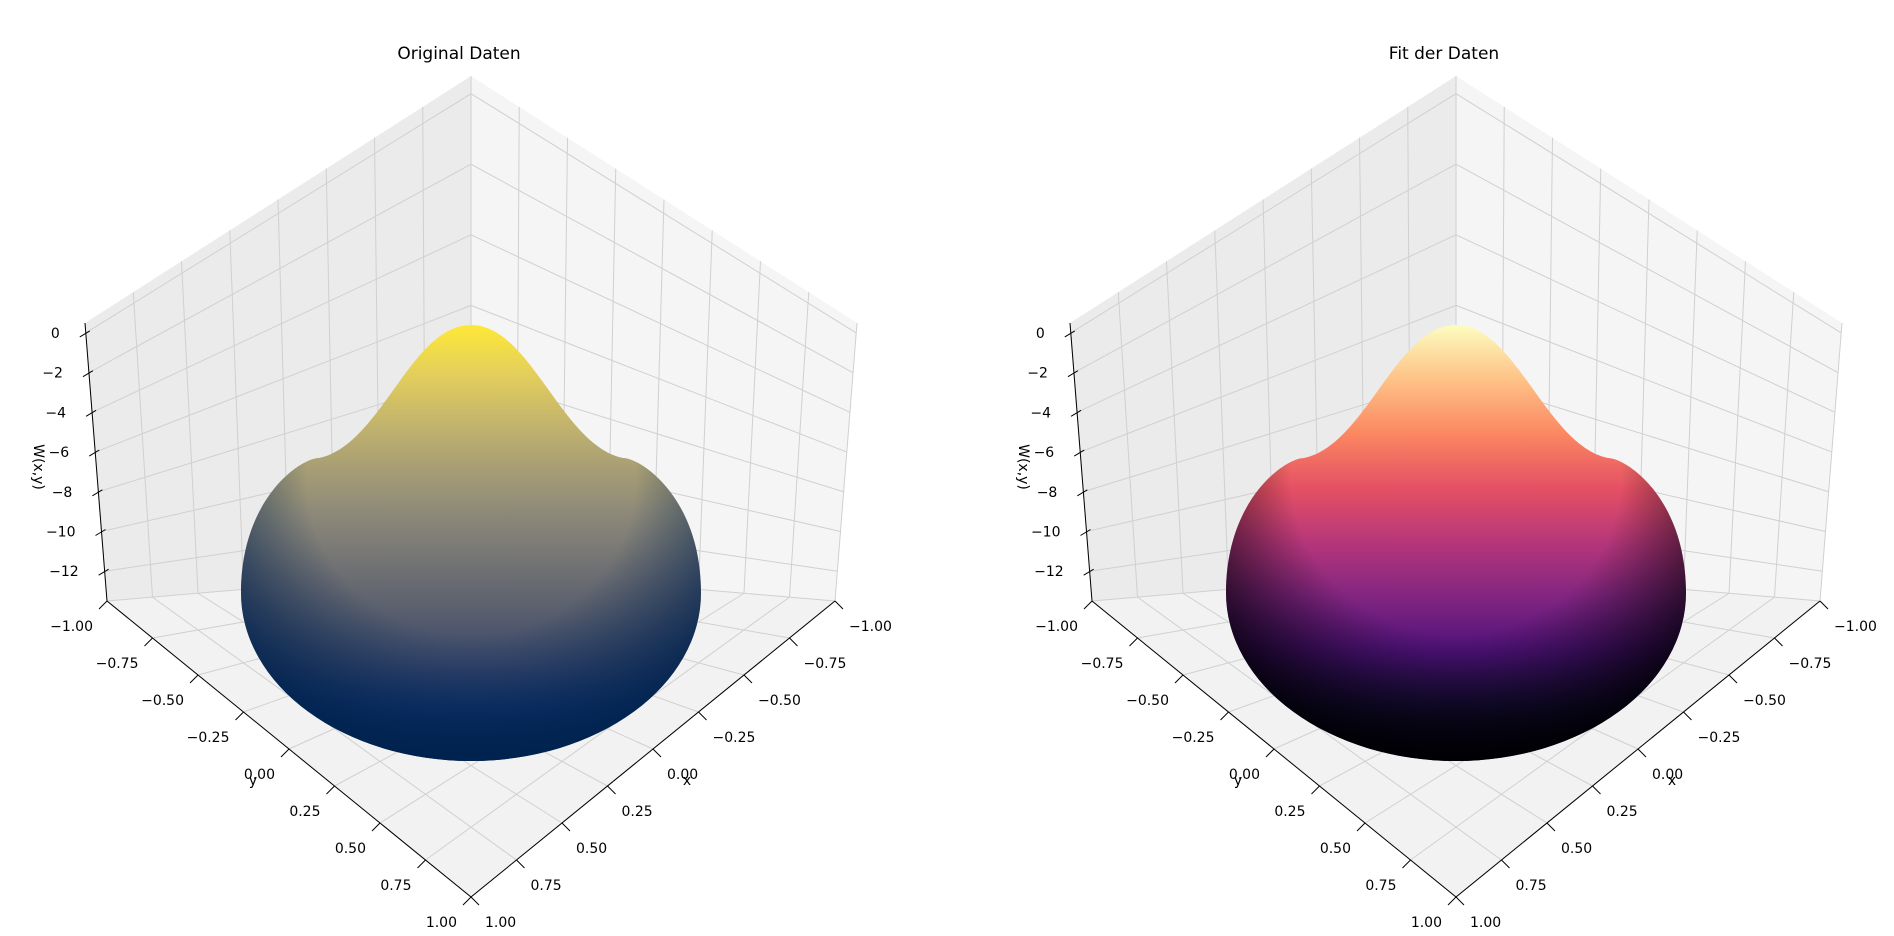 This screenshot has height=936, width=1894. I want to click on y-tick-label: 0.00, so click(1244, 775).